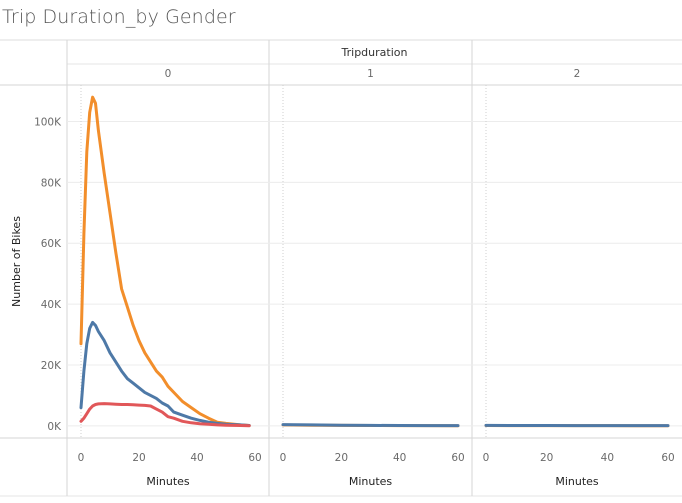  What do you see at coordinates (168, 74) in the screenshot?
I see `panel-label-0: 0` at bounding box center [168, 74].